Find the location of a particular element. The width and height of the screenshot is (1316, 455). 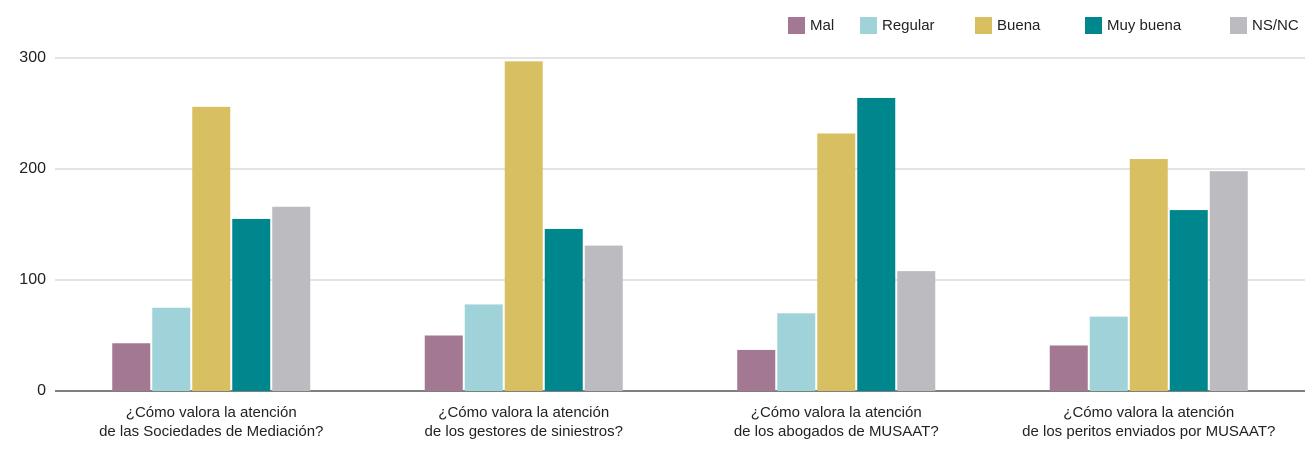

legend-label: Mal is located at coordinates (822, 25).